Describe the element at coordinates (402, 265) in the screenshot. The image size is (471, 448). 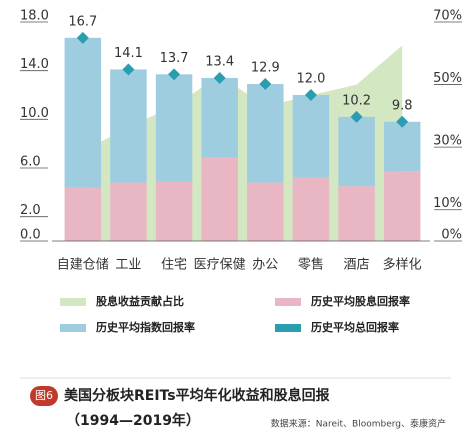
I see `x-tick-label: 多样化` at that location.